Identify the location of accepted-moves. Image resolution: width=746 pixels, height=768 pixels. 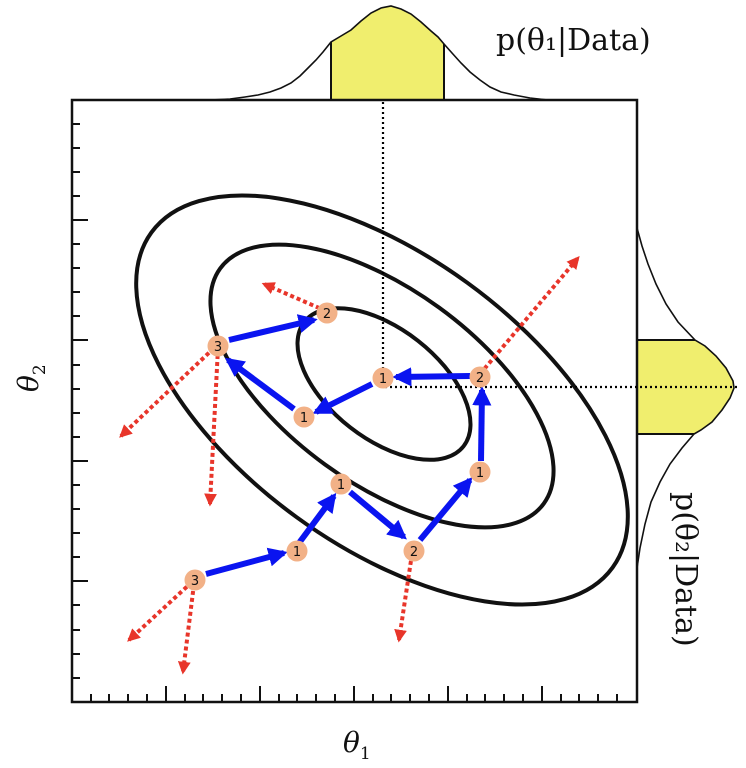
(348, 445).